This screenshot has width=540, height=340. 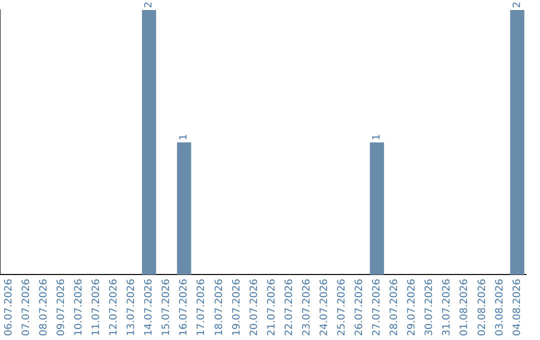 What do you see at coordinates (96, 307) in the screenshot?
I see `x-tick-label: 11.07.2026` at bounding box center [96, 307].